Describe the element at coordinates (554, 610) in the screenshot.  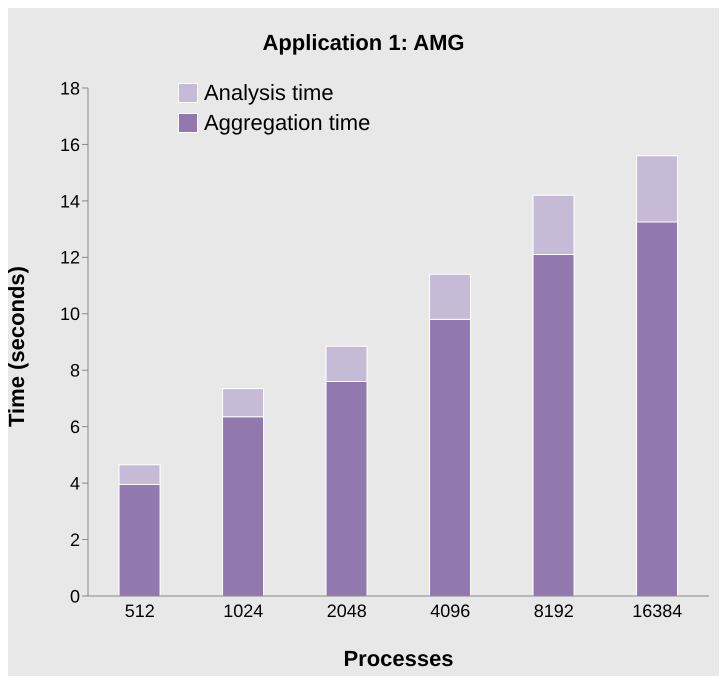
I see `x-tick-label: 8192` at that location.